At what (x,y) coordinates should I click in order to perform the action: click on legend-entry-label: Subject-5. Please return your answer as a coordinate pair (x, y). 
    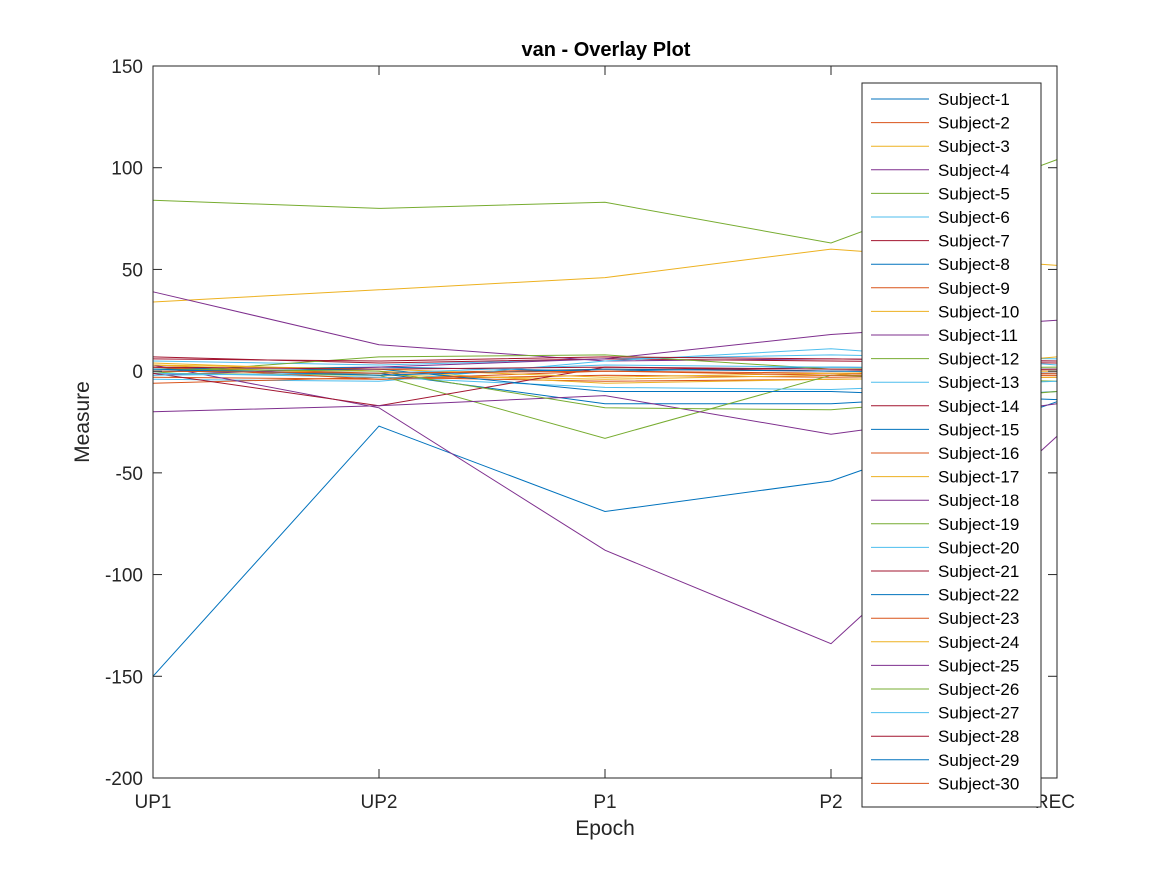
    Looking at the image, I should click on (974, 193).